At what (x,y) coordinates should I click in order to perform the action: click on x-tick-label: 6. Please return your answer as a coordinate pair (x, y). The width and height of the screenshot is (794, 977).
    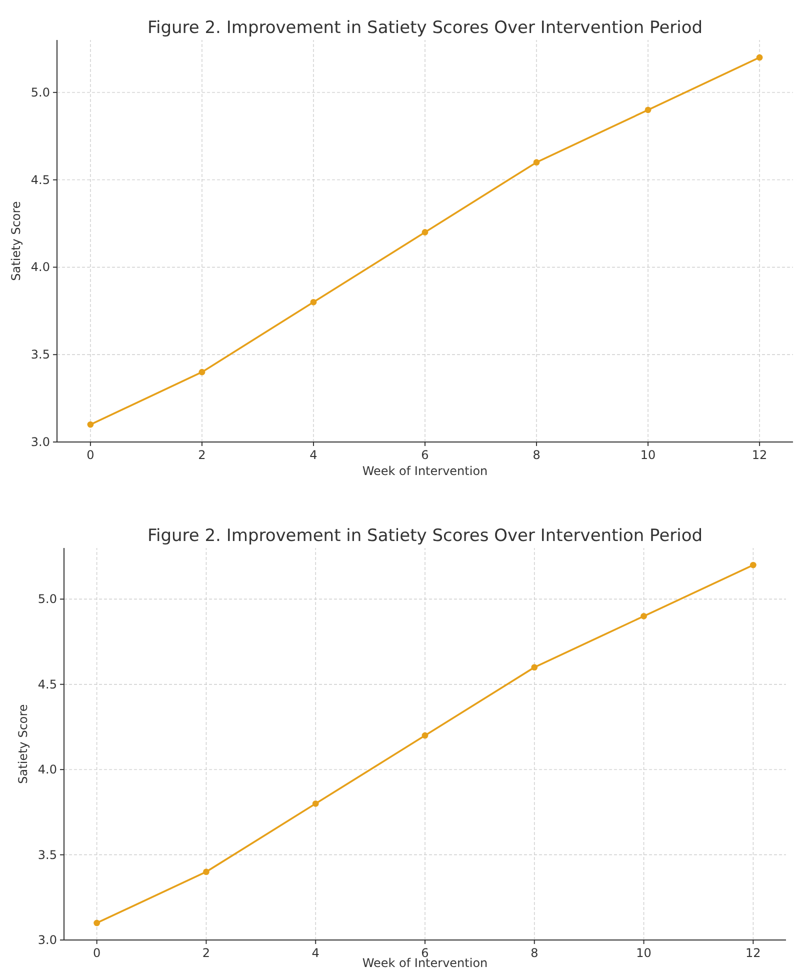
    Looking at the image, I should click on (425, 455).